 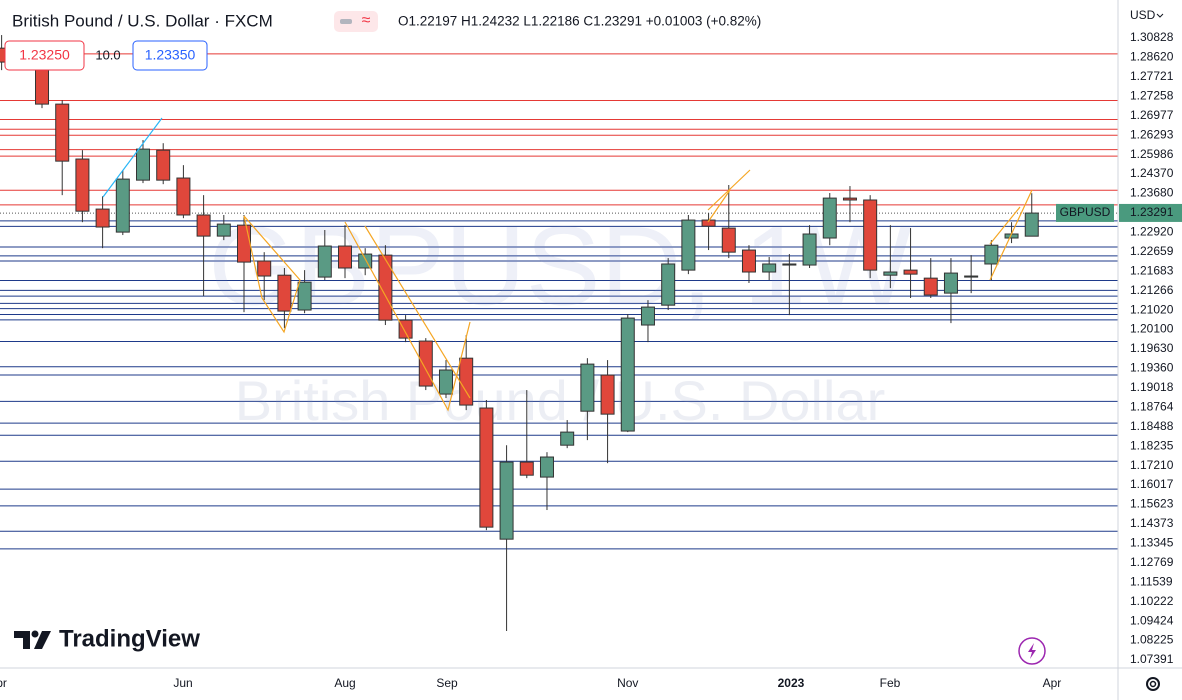 I want to click on currency-select, so click(x=1150, y=16).